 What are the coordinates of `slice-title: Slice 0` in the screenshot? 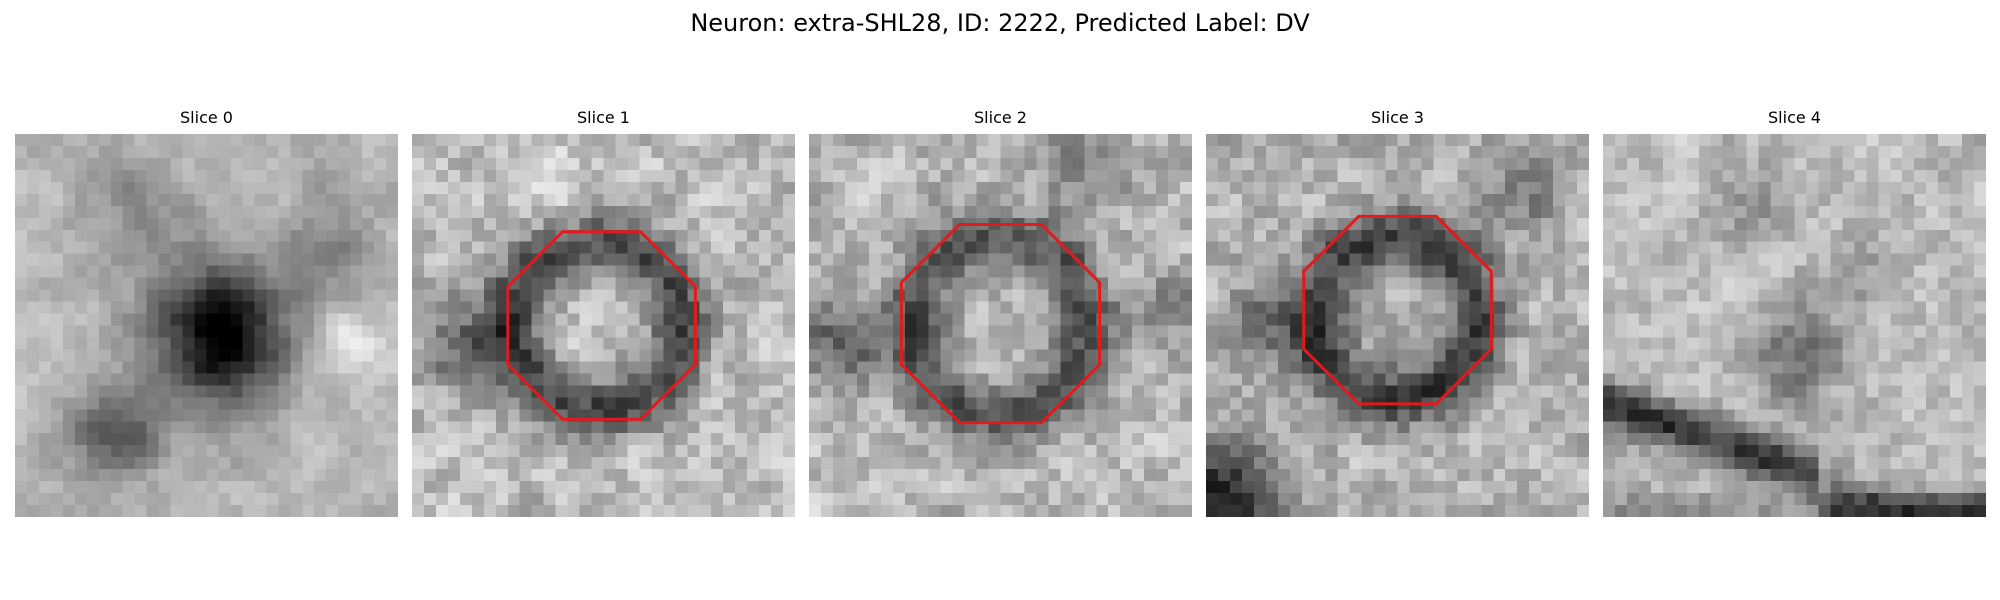 It's located at (206, 117).